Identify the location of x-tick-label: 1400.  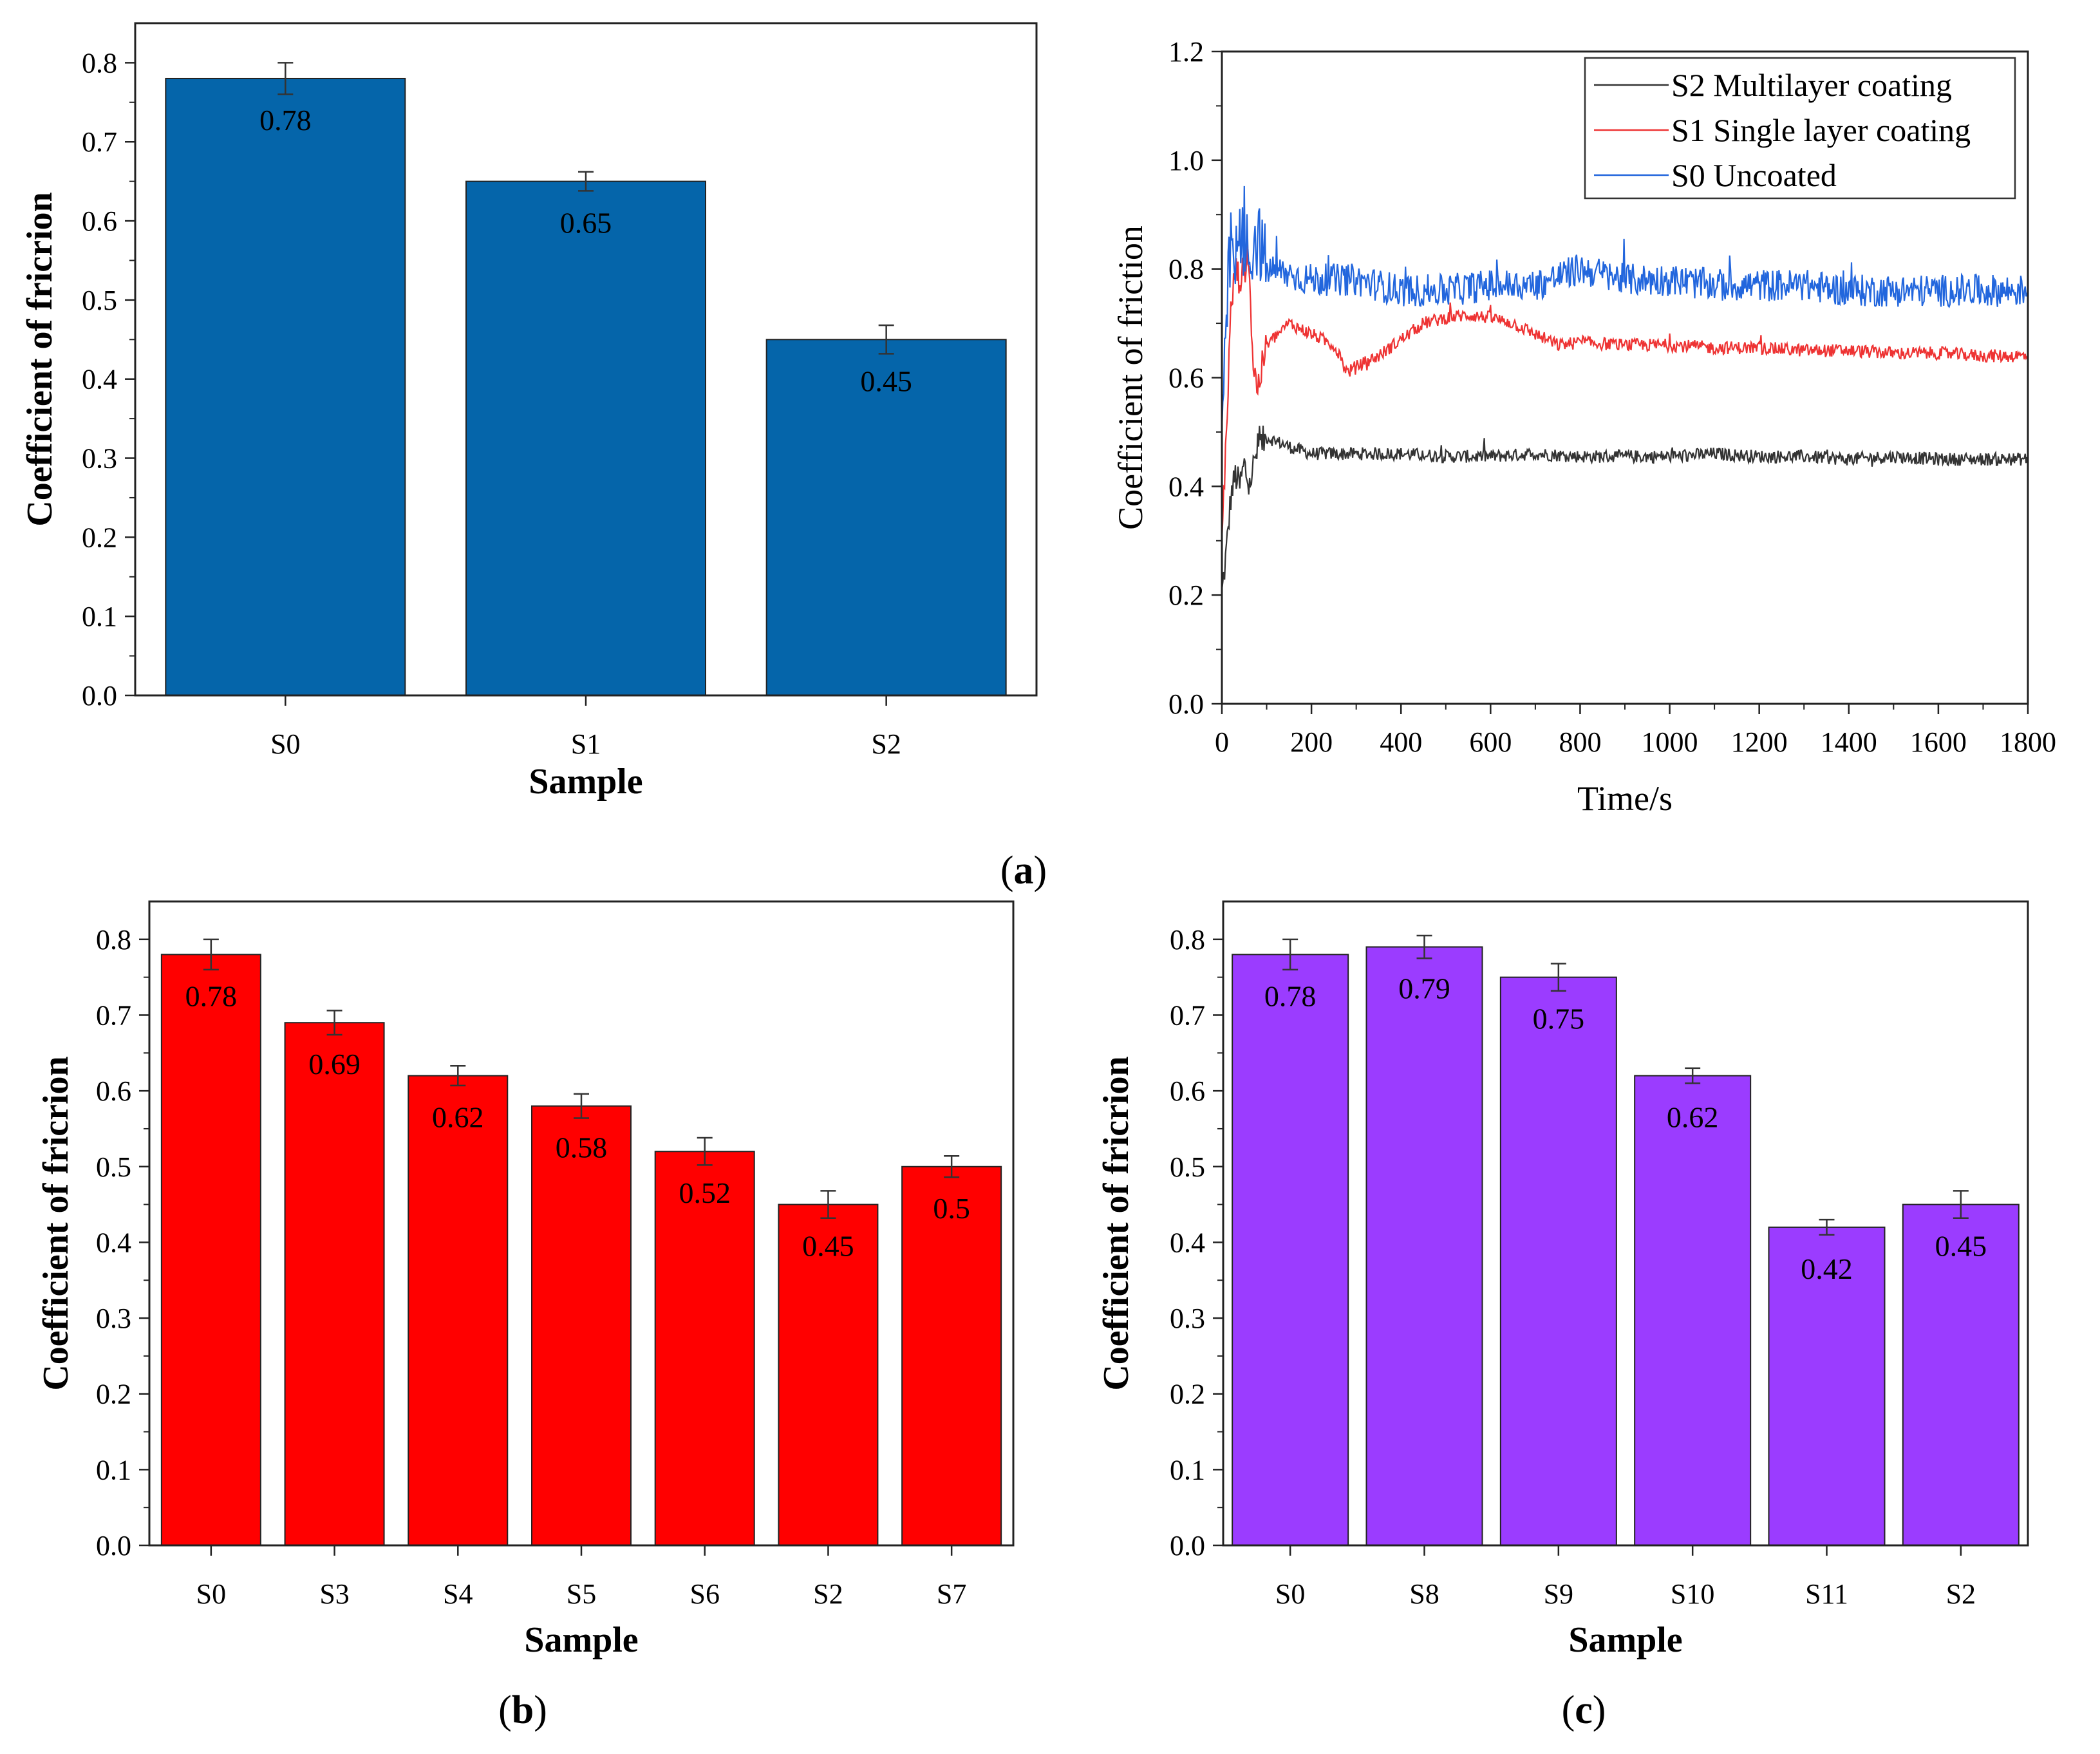
(1849, 742).